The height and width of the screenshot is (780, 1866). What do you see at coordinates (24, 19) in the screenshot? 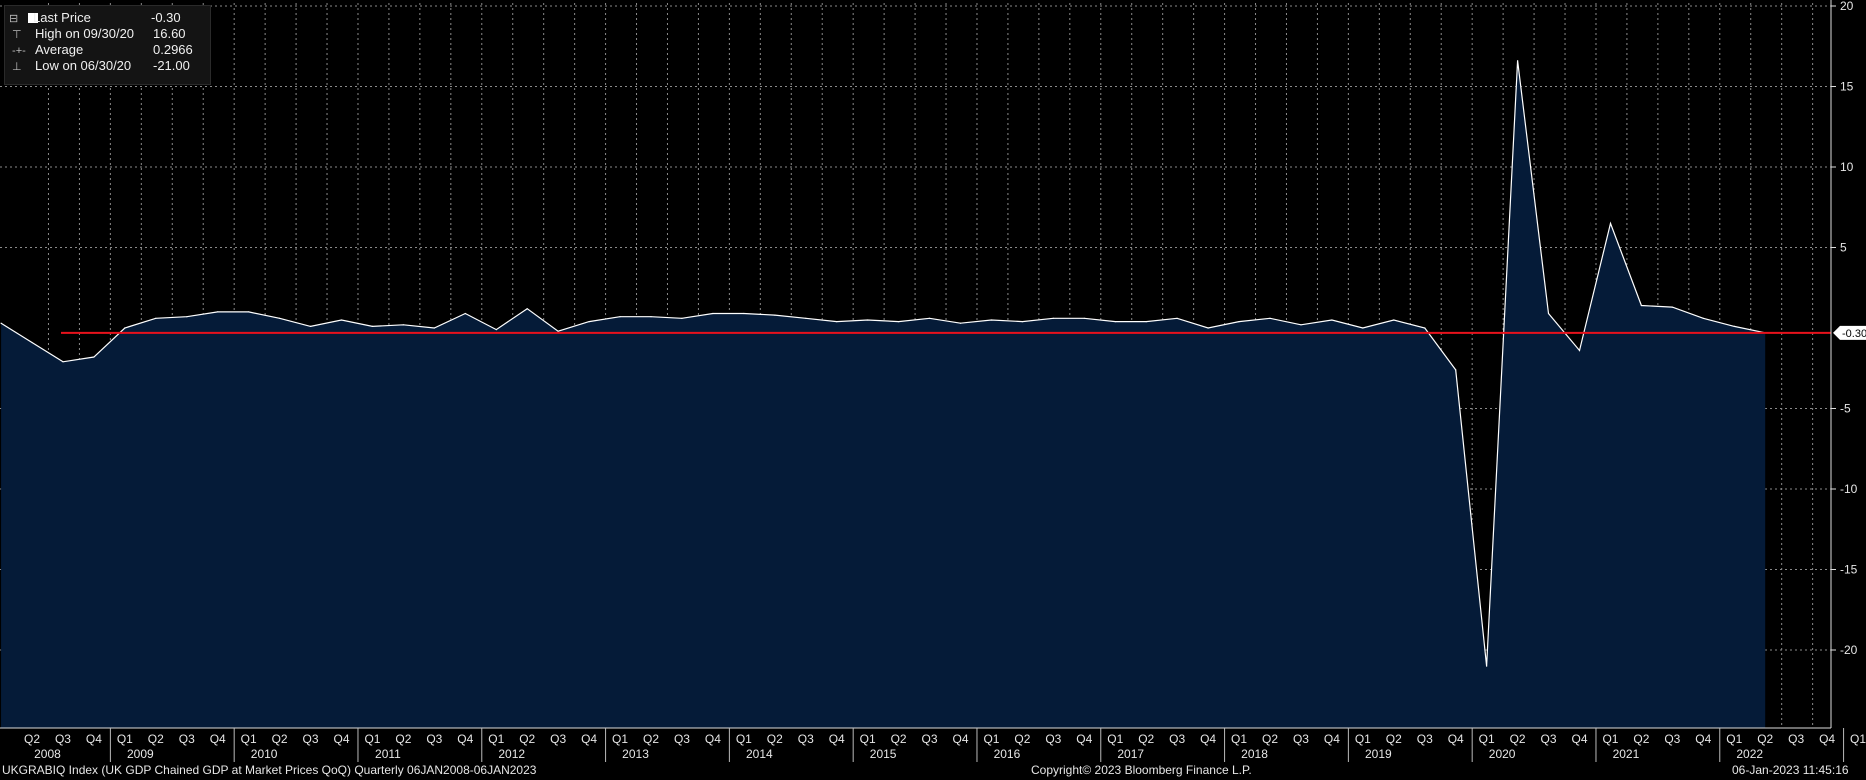
I see `last-price-swatch-icon: ⊟` at bounding box center [24, 19].